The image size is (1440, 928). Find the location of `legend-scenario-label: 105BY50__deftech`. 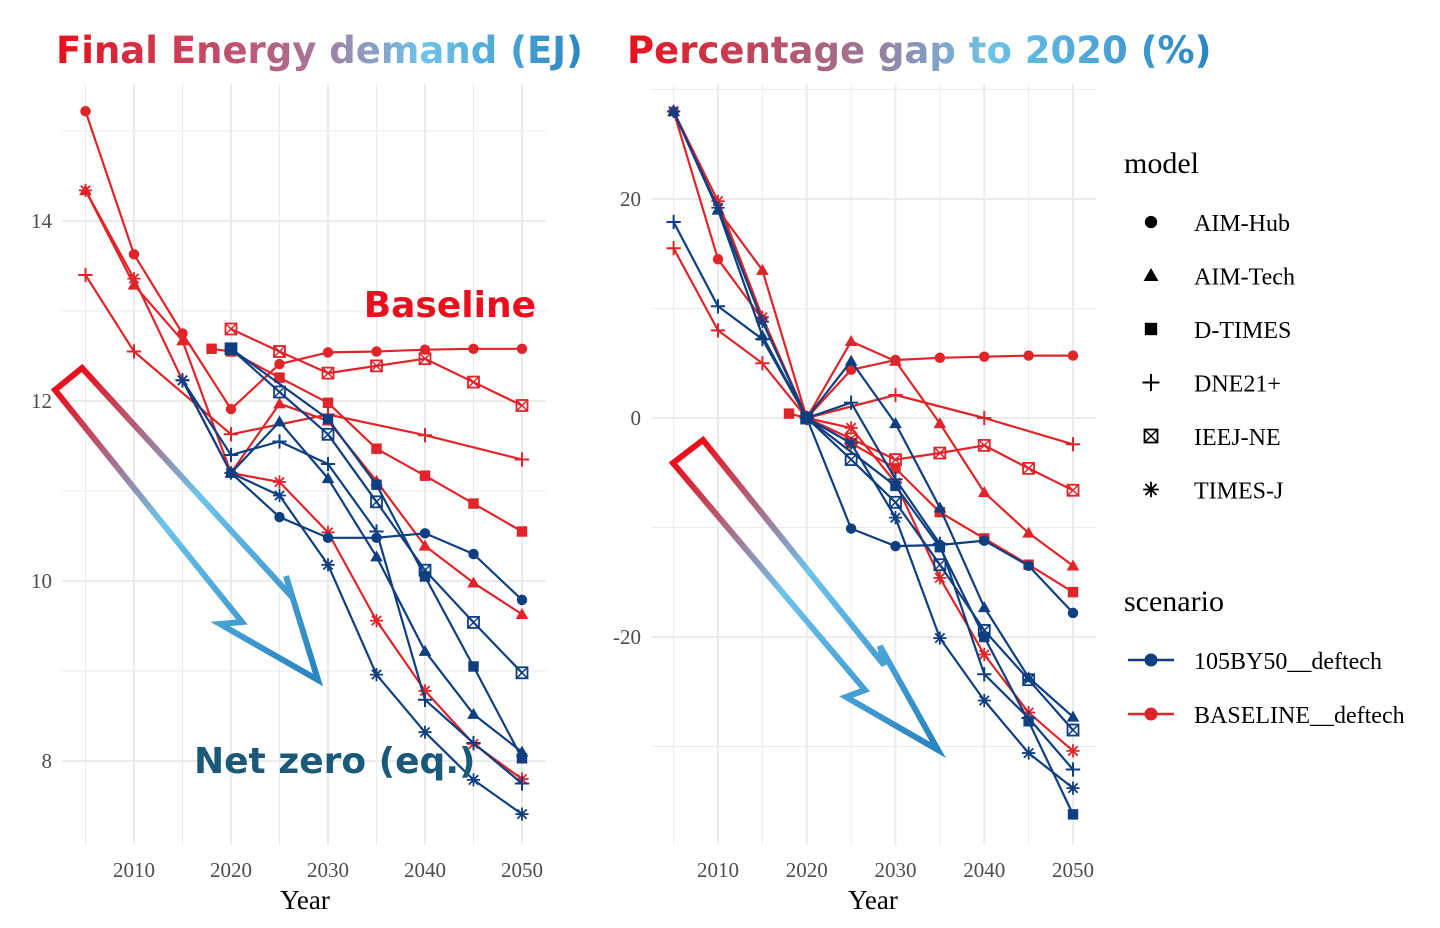

legend-scenario-label: 105BY50__deftech is located at coordinates (1288, 662).